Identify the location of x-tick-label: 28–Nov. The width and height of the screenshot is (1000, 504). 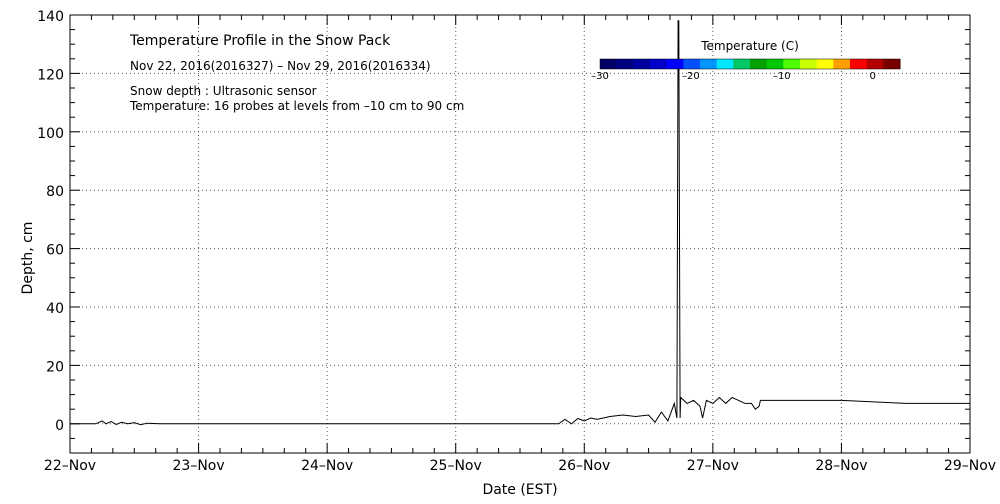
(841, 466).